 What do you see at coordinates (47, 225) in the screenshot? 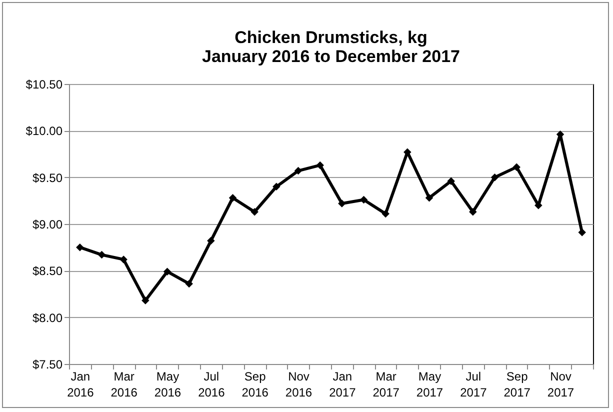
I see `y-tick-label: $9.00` at bounding box center [47, 225].